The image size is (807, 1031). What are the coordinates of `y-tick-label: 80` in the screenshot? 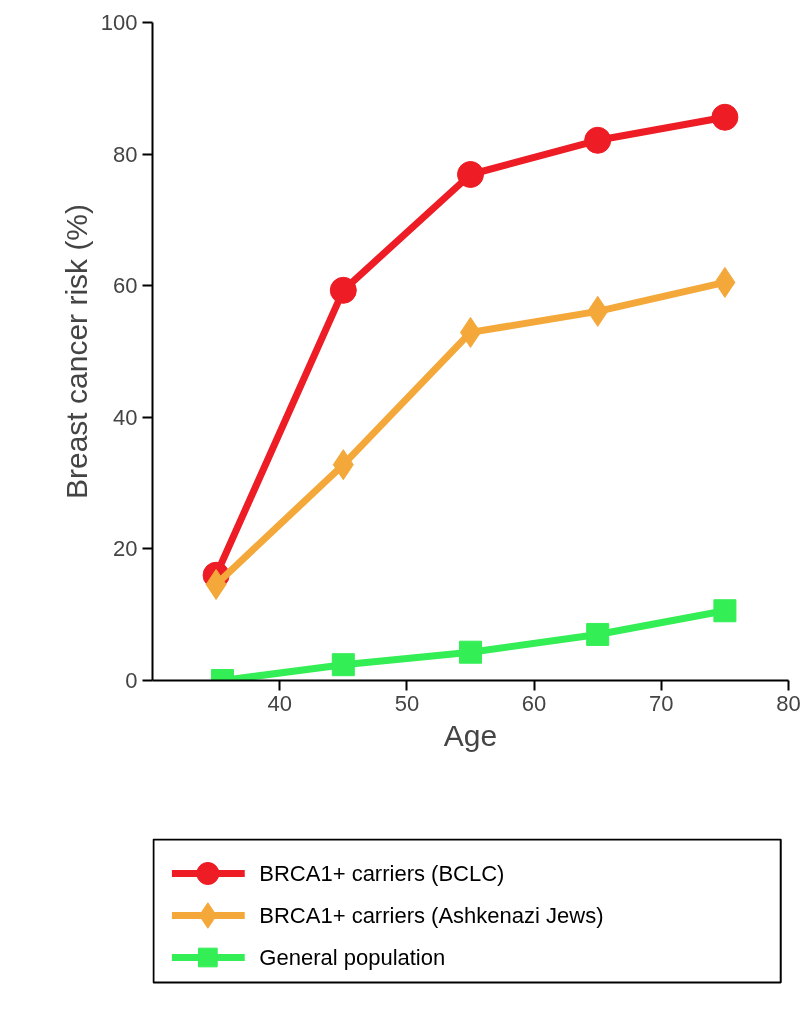 It's located at (125, 154).